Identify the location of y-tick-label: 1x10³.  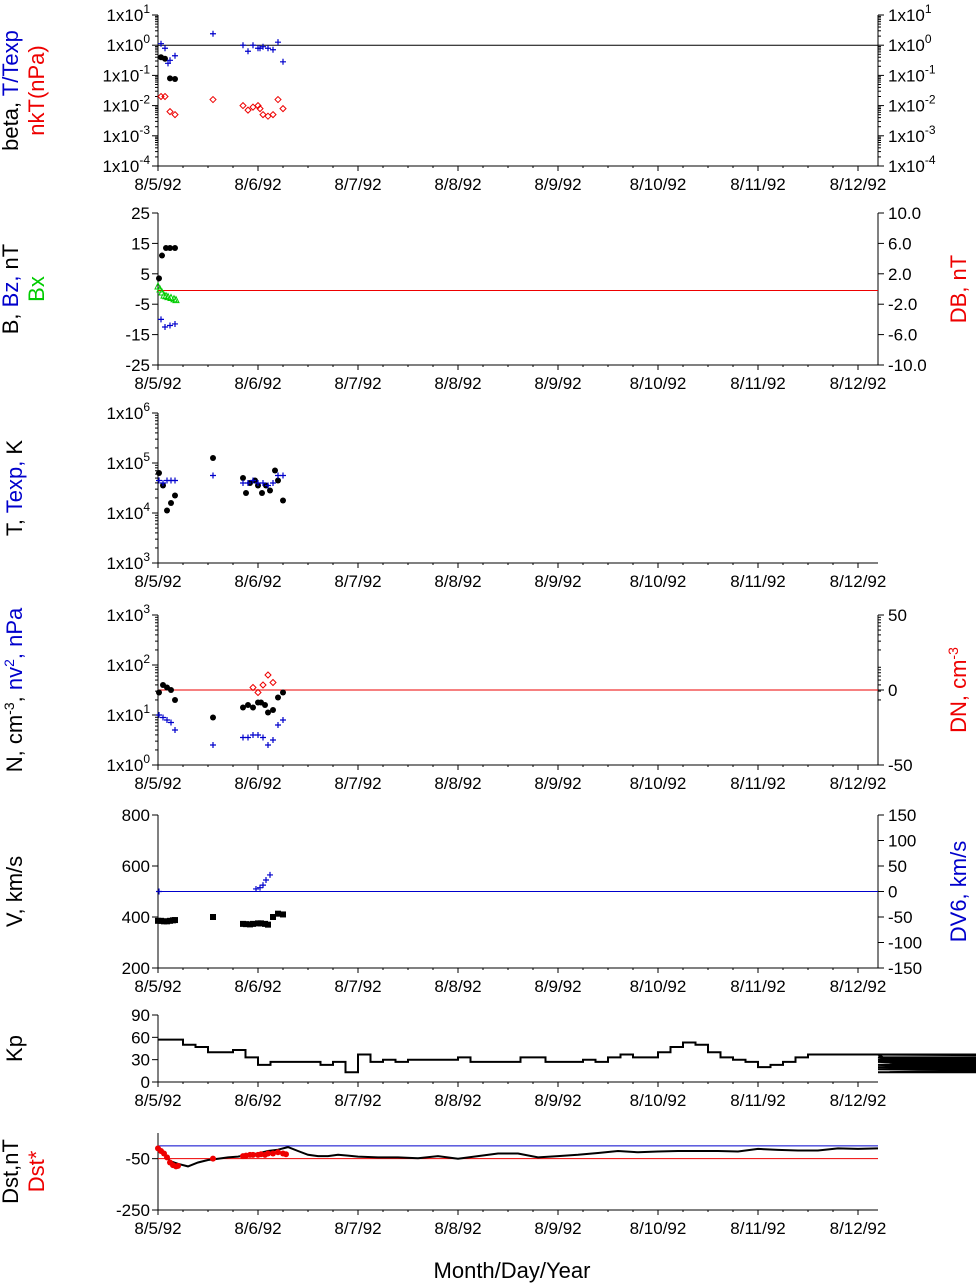
(128, 561).